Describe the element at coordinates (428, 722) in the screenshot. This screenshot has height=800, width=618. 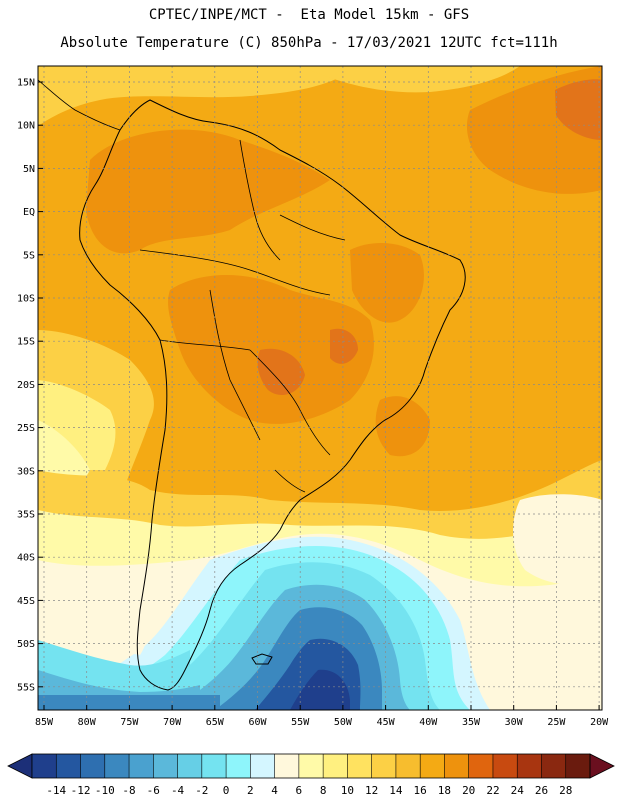
I see `lon-label: 40W` at that location.